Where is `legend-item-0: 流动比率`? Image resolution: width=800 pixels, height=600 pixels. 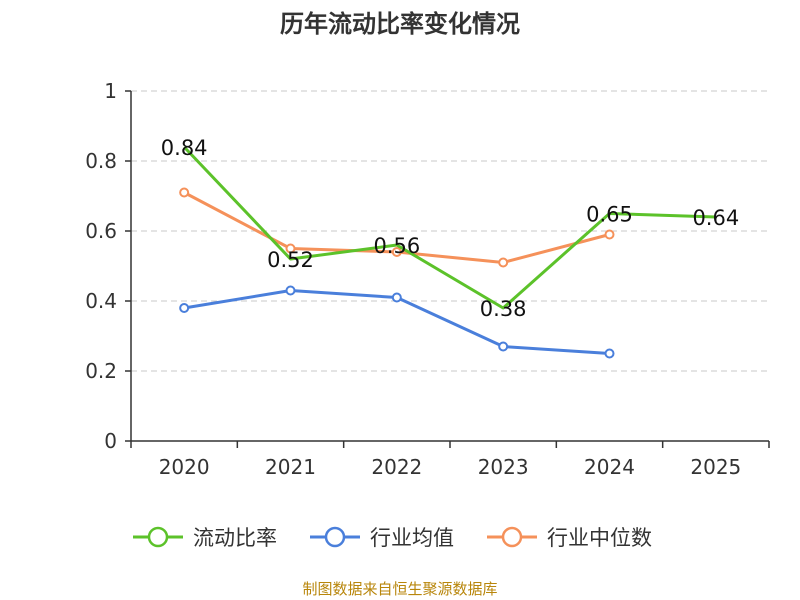
legend-item-0: 流动比率 is located at coordinates (205, 538).